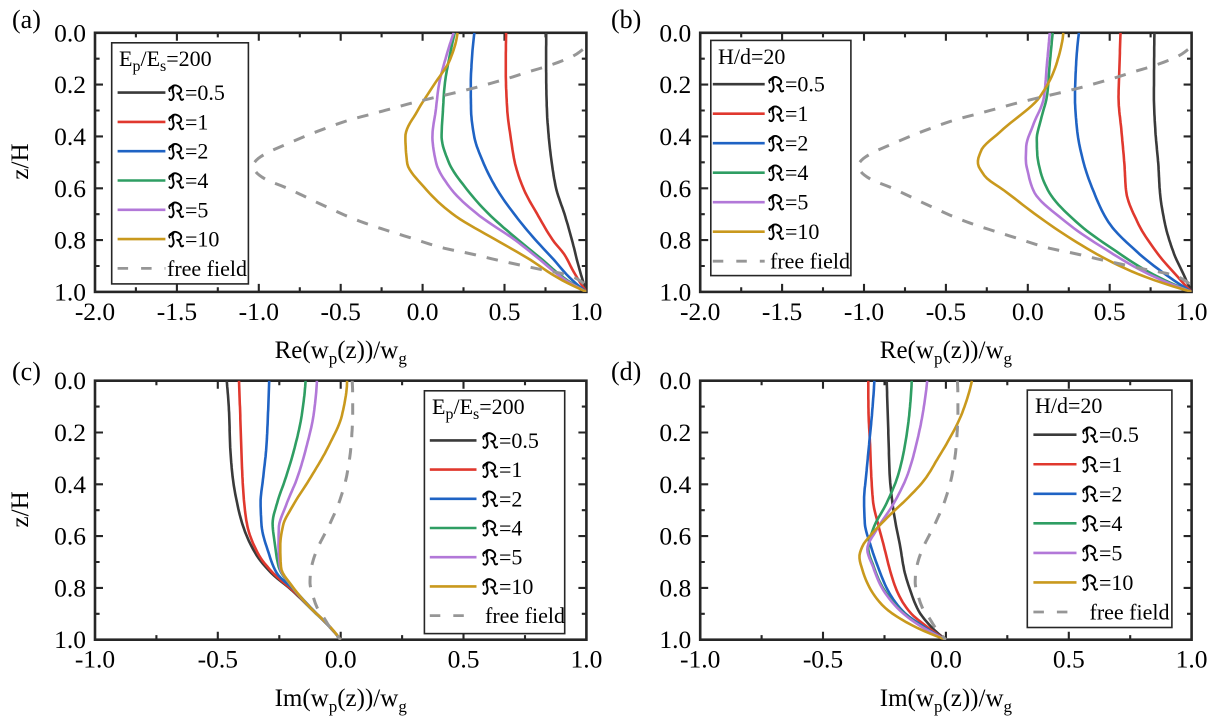 Image resolution: width=1212 pixels, height=728 pixels. What do you see at coordinates (626, 19) in the screenshot?
I see `svg-text: (b)` at bounding box center [626, 19].